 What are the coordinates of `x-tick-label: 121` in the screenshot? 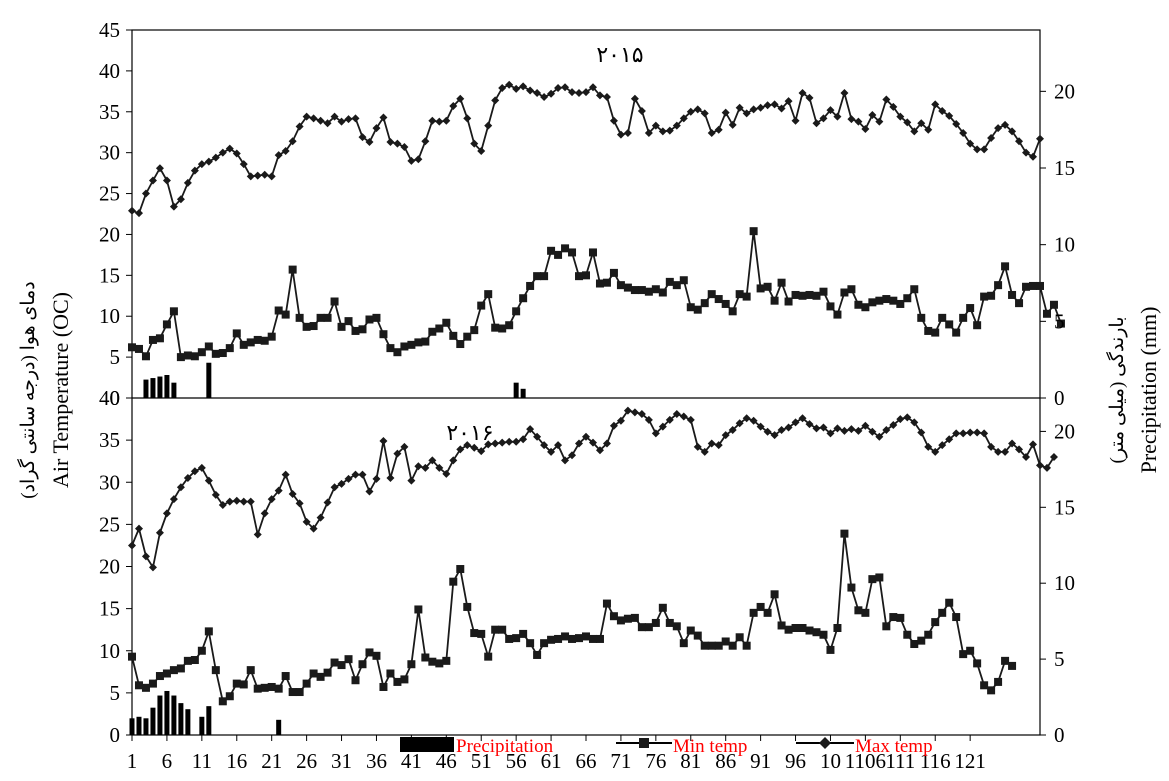 It's located at (970, 761).